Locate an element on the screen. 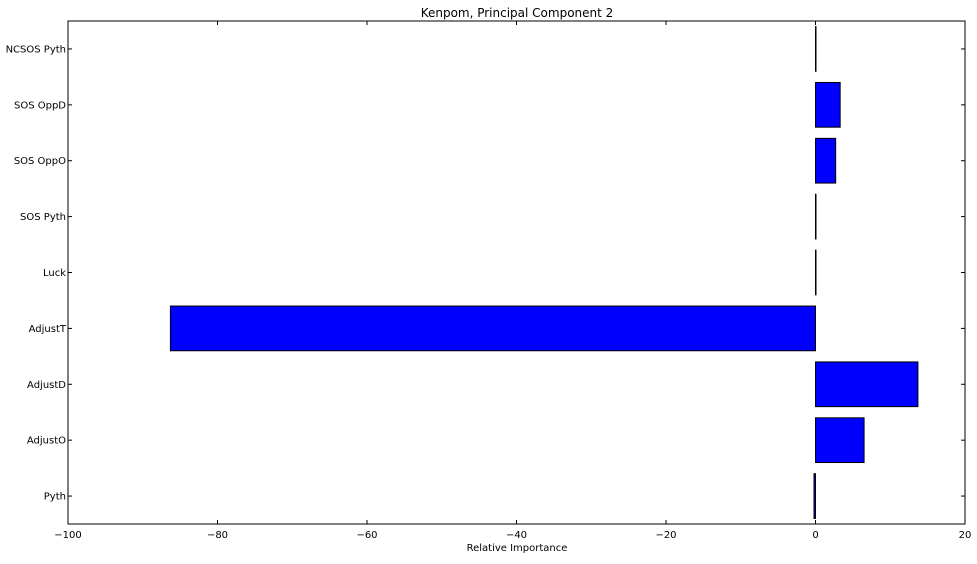 Image resolution: width=977 pixels, height=564 pixels. y-tick-label: Luck is located at coordinates (54, 273).